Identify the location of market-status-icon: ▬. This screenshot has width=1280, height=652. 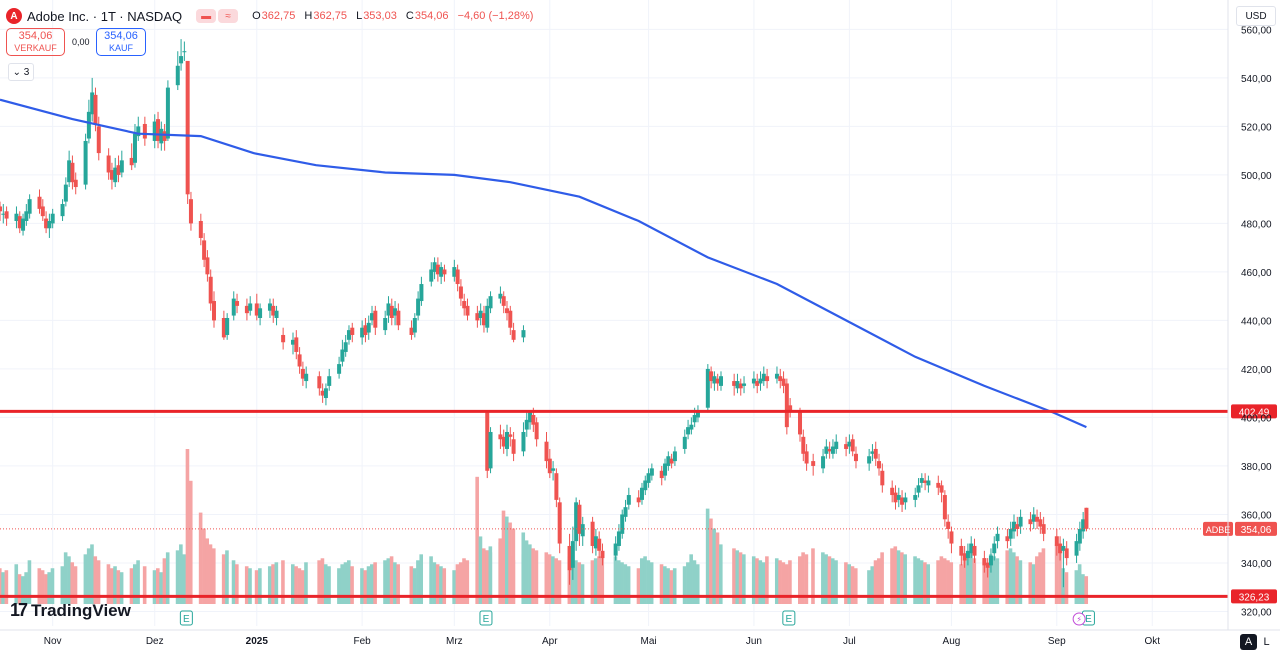
(206, 16).